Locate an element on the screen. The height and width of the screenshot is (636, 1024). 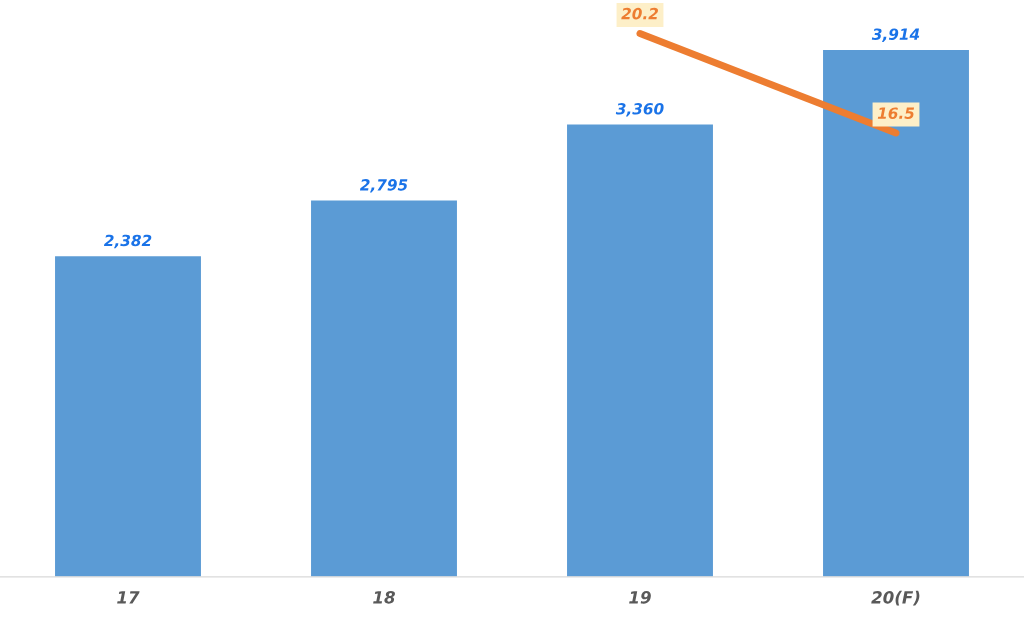
x-tick-label: 19 is located at coordinates (640, 597).